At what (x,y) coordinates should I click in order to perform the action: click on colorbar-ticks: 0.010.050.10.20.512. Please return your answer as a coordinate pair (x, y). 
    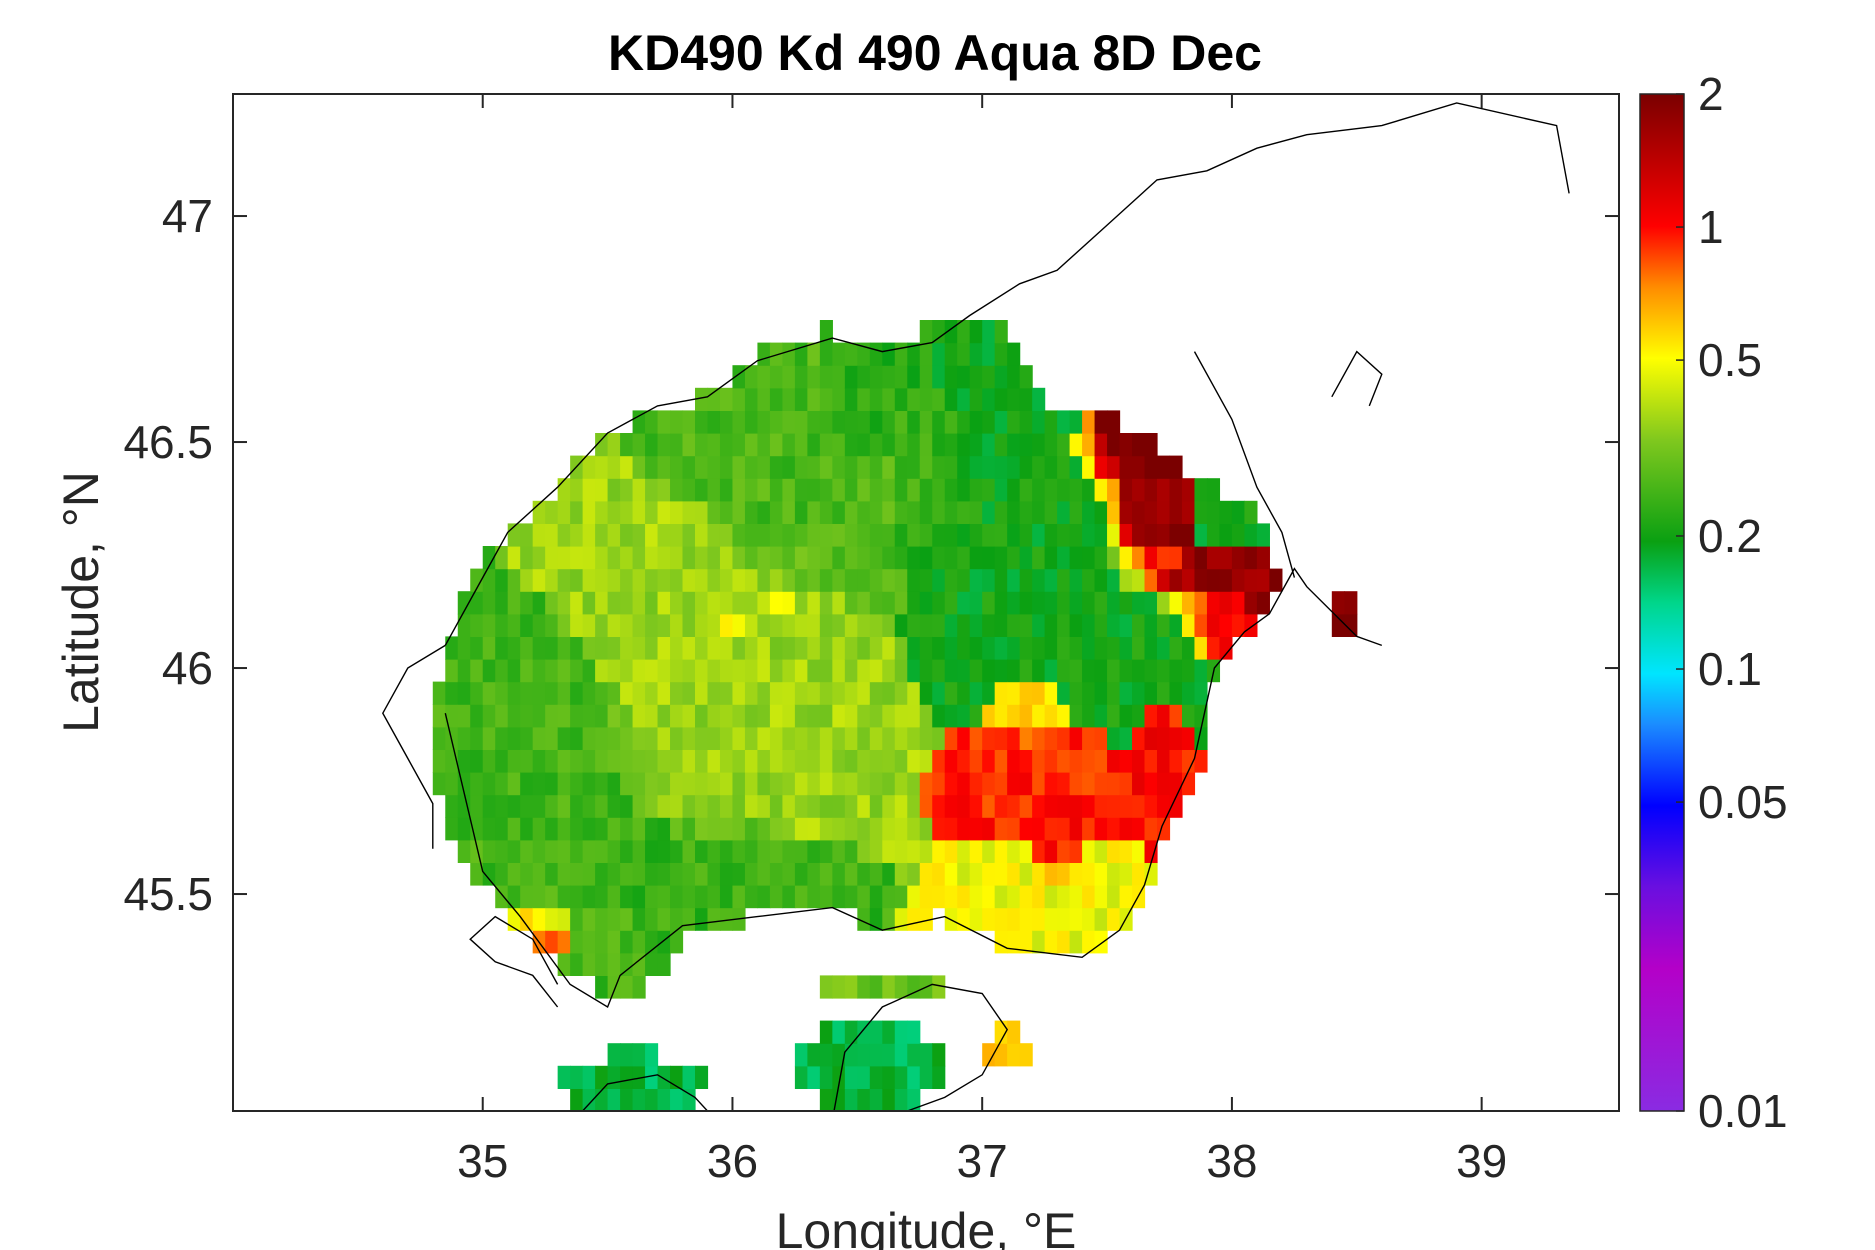
    Looking at the image, I should click on (1732, 602).